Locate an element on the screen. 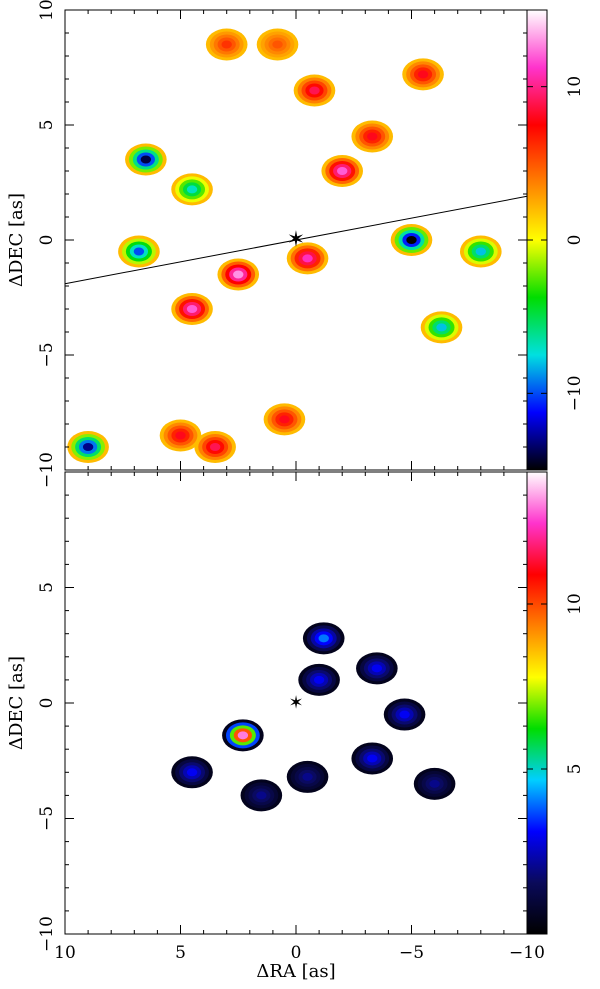 Image resolution: width=600 pixels, height=989 pixels. bottom-star-marker: ✶ is located at coordinates (295, 703).